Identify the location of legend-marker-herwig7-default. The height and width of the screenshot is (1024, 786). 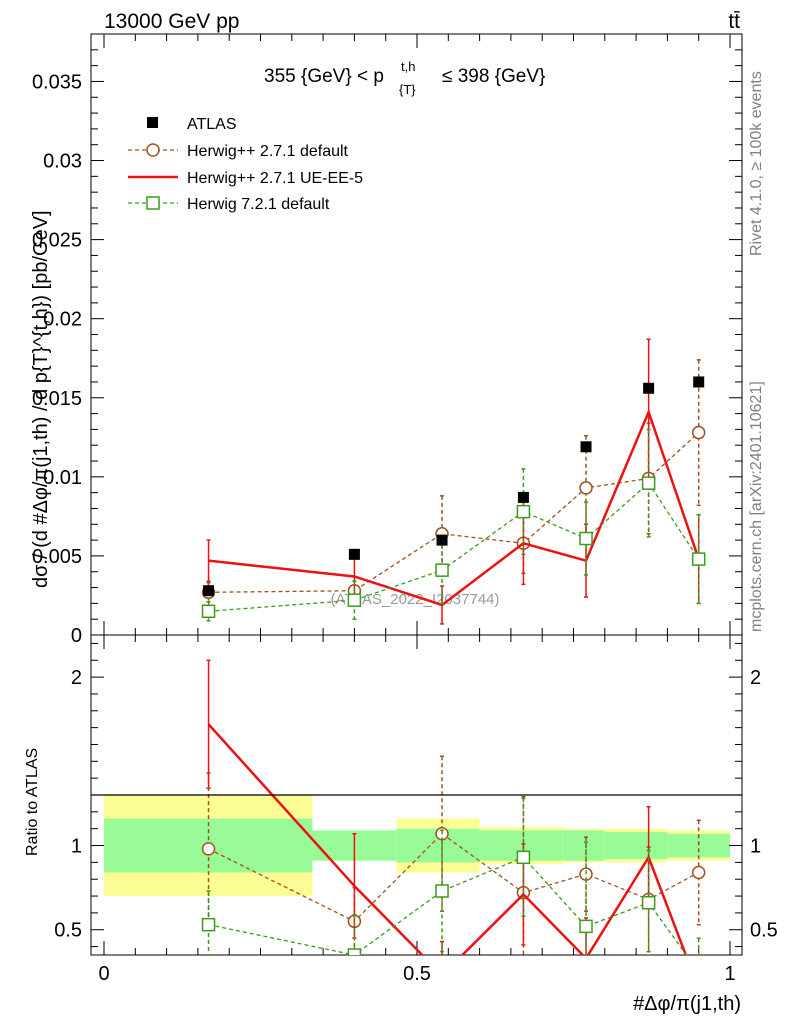
(153, 203).